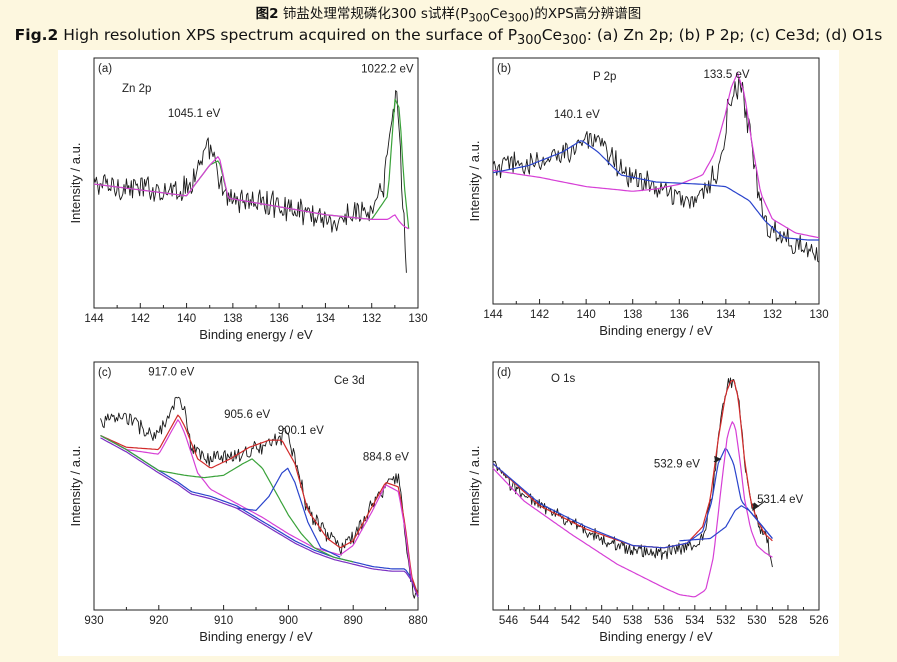 The width and height of the screenshot is (897, 662). What do you see at coordinates (223, 621) in the screenshot?
I see `x-tick-label: 910` at bounding box center [223, 621].